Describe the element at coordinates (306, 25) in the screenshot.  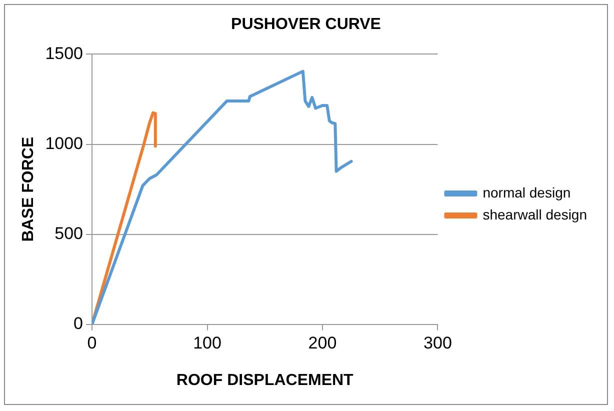
I see `chart-title: PUSHOVER CURVE` at that location.